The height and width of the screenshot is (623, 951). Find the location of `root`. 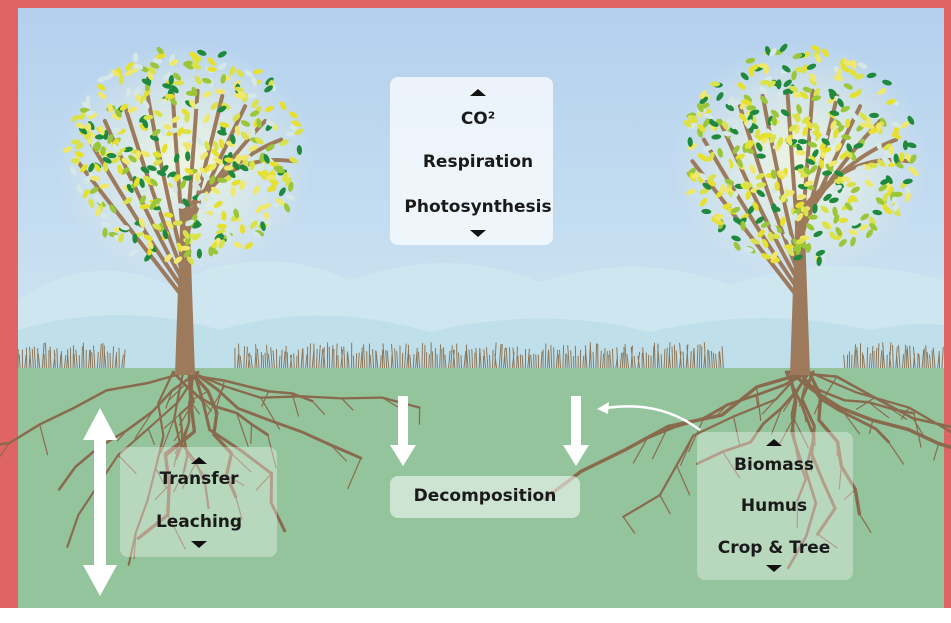

root is located at coordinates (239, 451).